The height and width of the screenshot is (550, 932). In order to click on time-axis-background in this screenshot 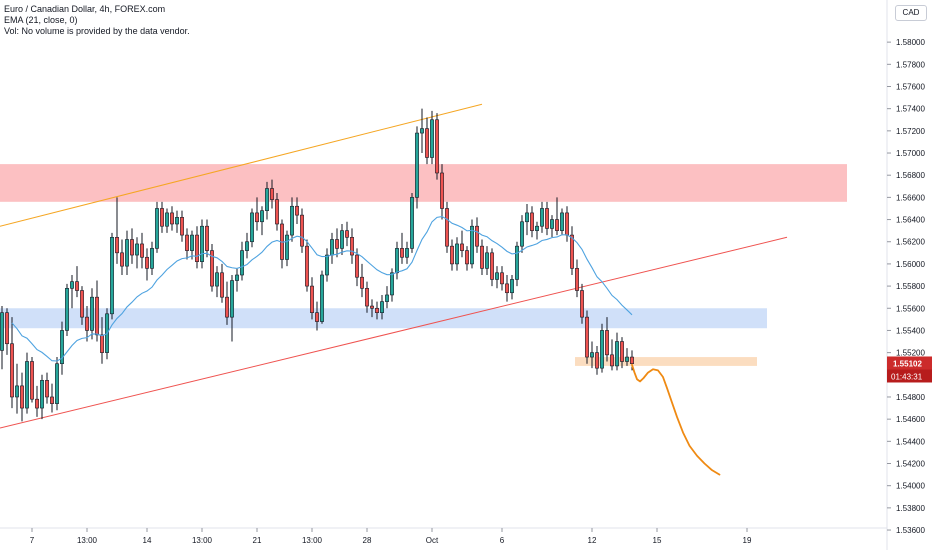, I will do `click(443, 539)`.